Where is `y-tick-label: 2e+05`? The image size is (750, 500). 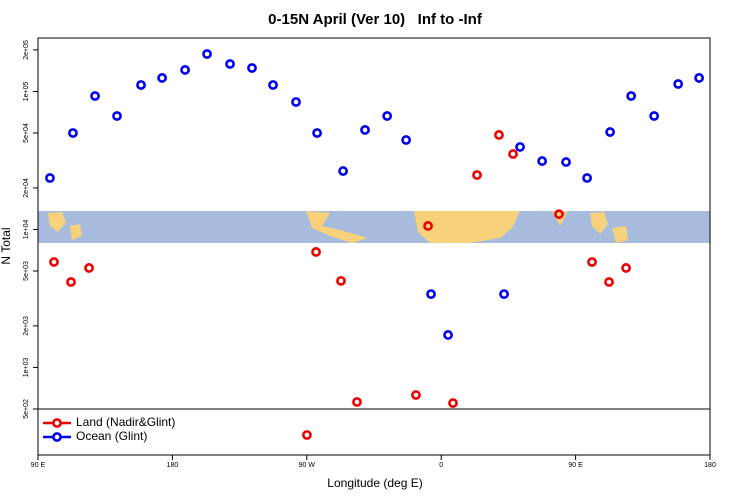 y-tick-label: 2e+05 is located at coordinates (26, 50).